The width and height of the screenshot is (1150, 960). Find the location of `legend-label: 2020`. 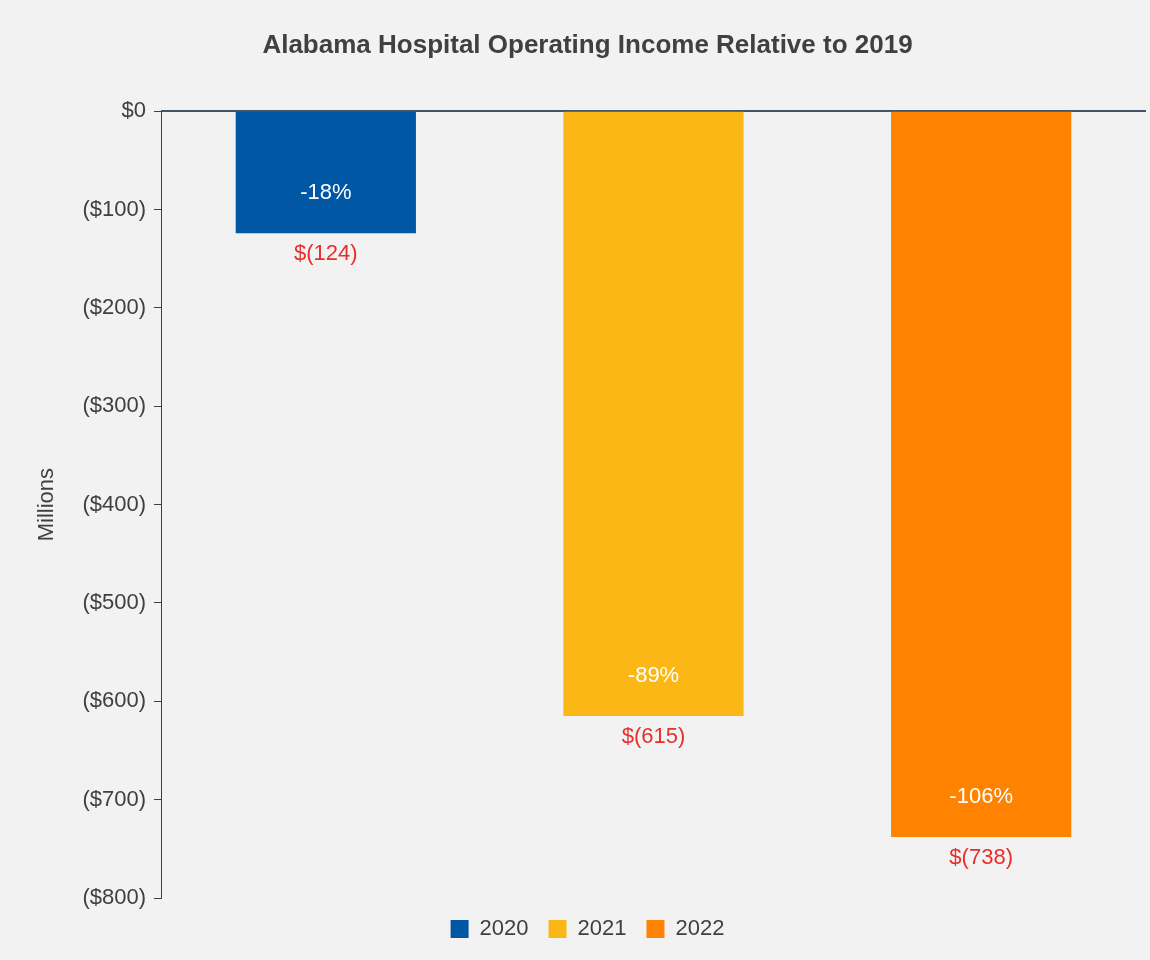

legend-label: 2020 is located at coordinates (504, 928).